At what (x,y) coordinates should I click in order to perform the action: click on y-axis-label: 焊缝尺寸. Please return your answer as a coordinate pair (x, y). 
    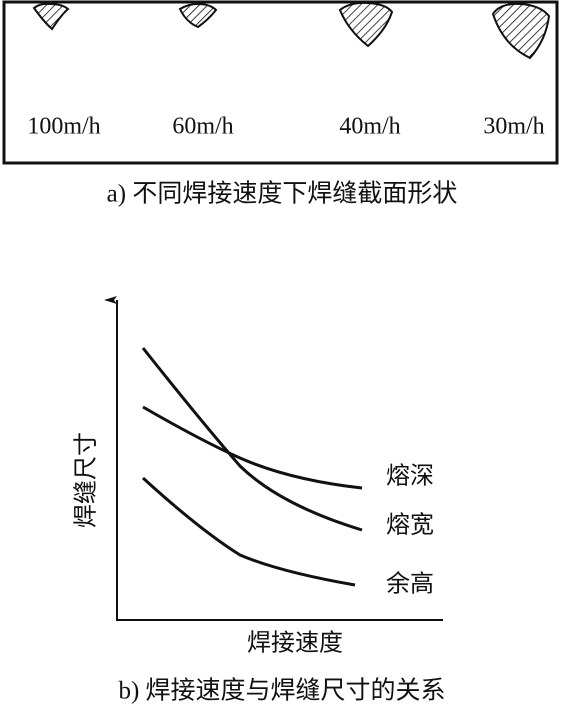
    Looking at the image, I should click on (86, 480).